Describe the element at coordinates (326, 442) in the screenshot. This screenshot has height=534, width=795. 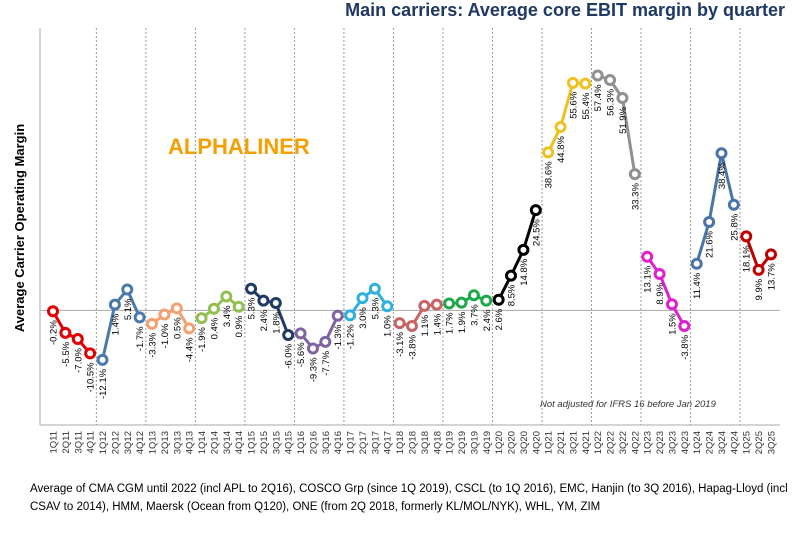
I see `x-tick-label: 3Q16` at that location.